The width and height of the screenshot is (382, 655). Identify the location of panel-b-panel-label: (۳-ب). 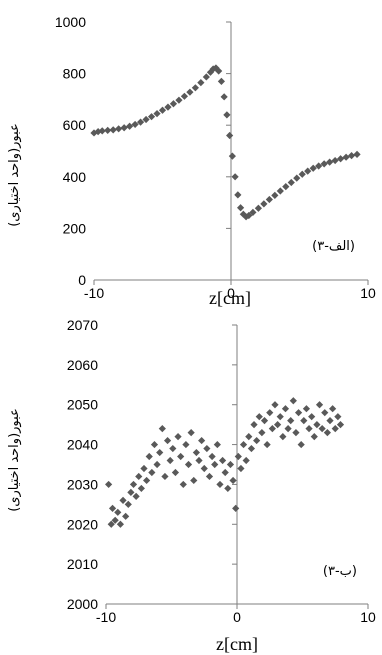
(340, 571).